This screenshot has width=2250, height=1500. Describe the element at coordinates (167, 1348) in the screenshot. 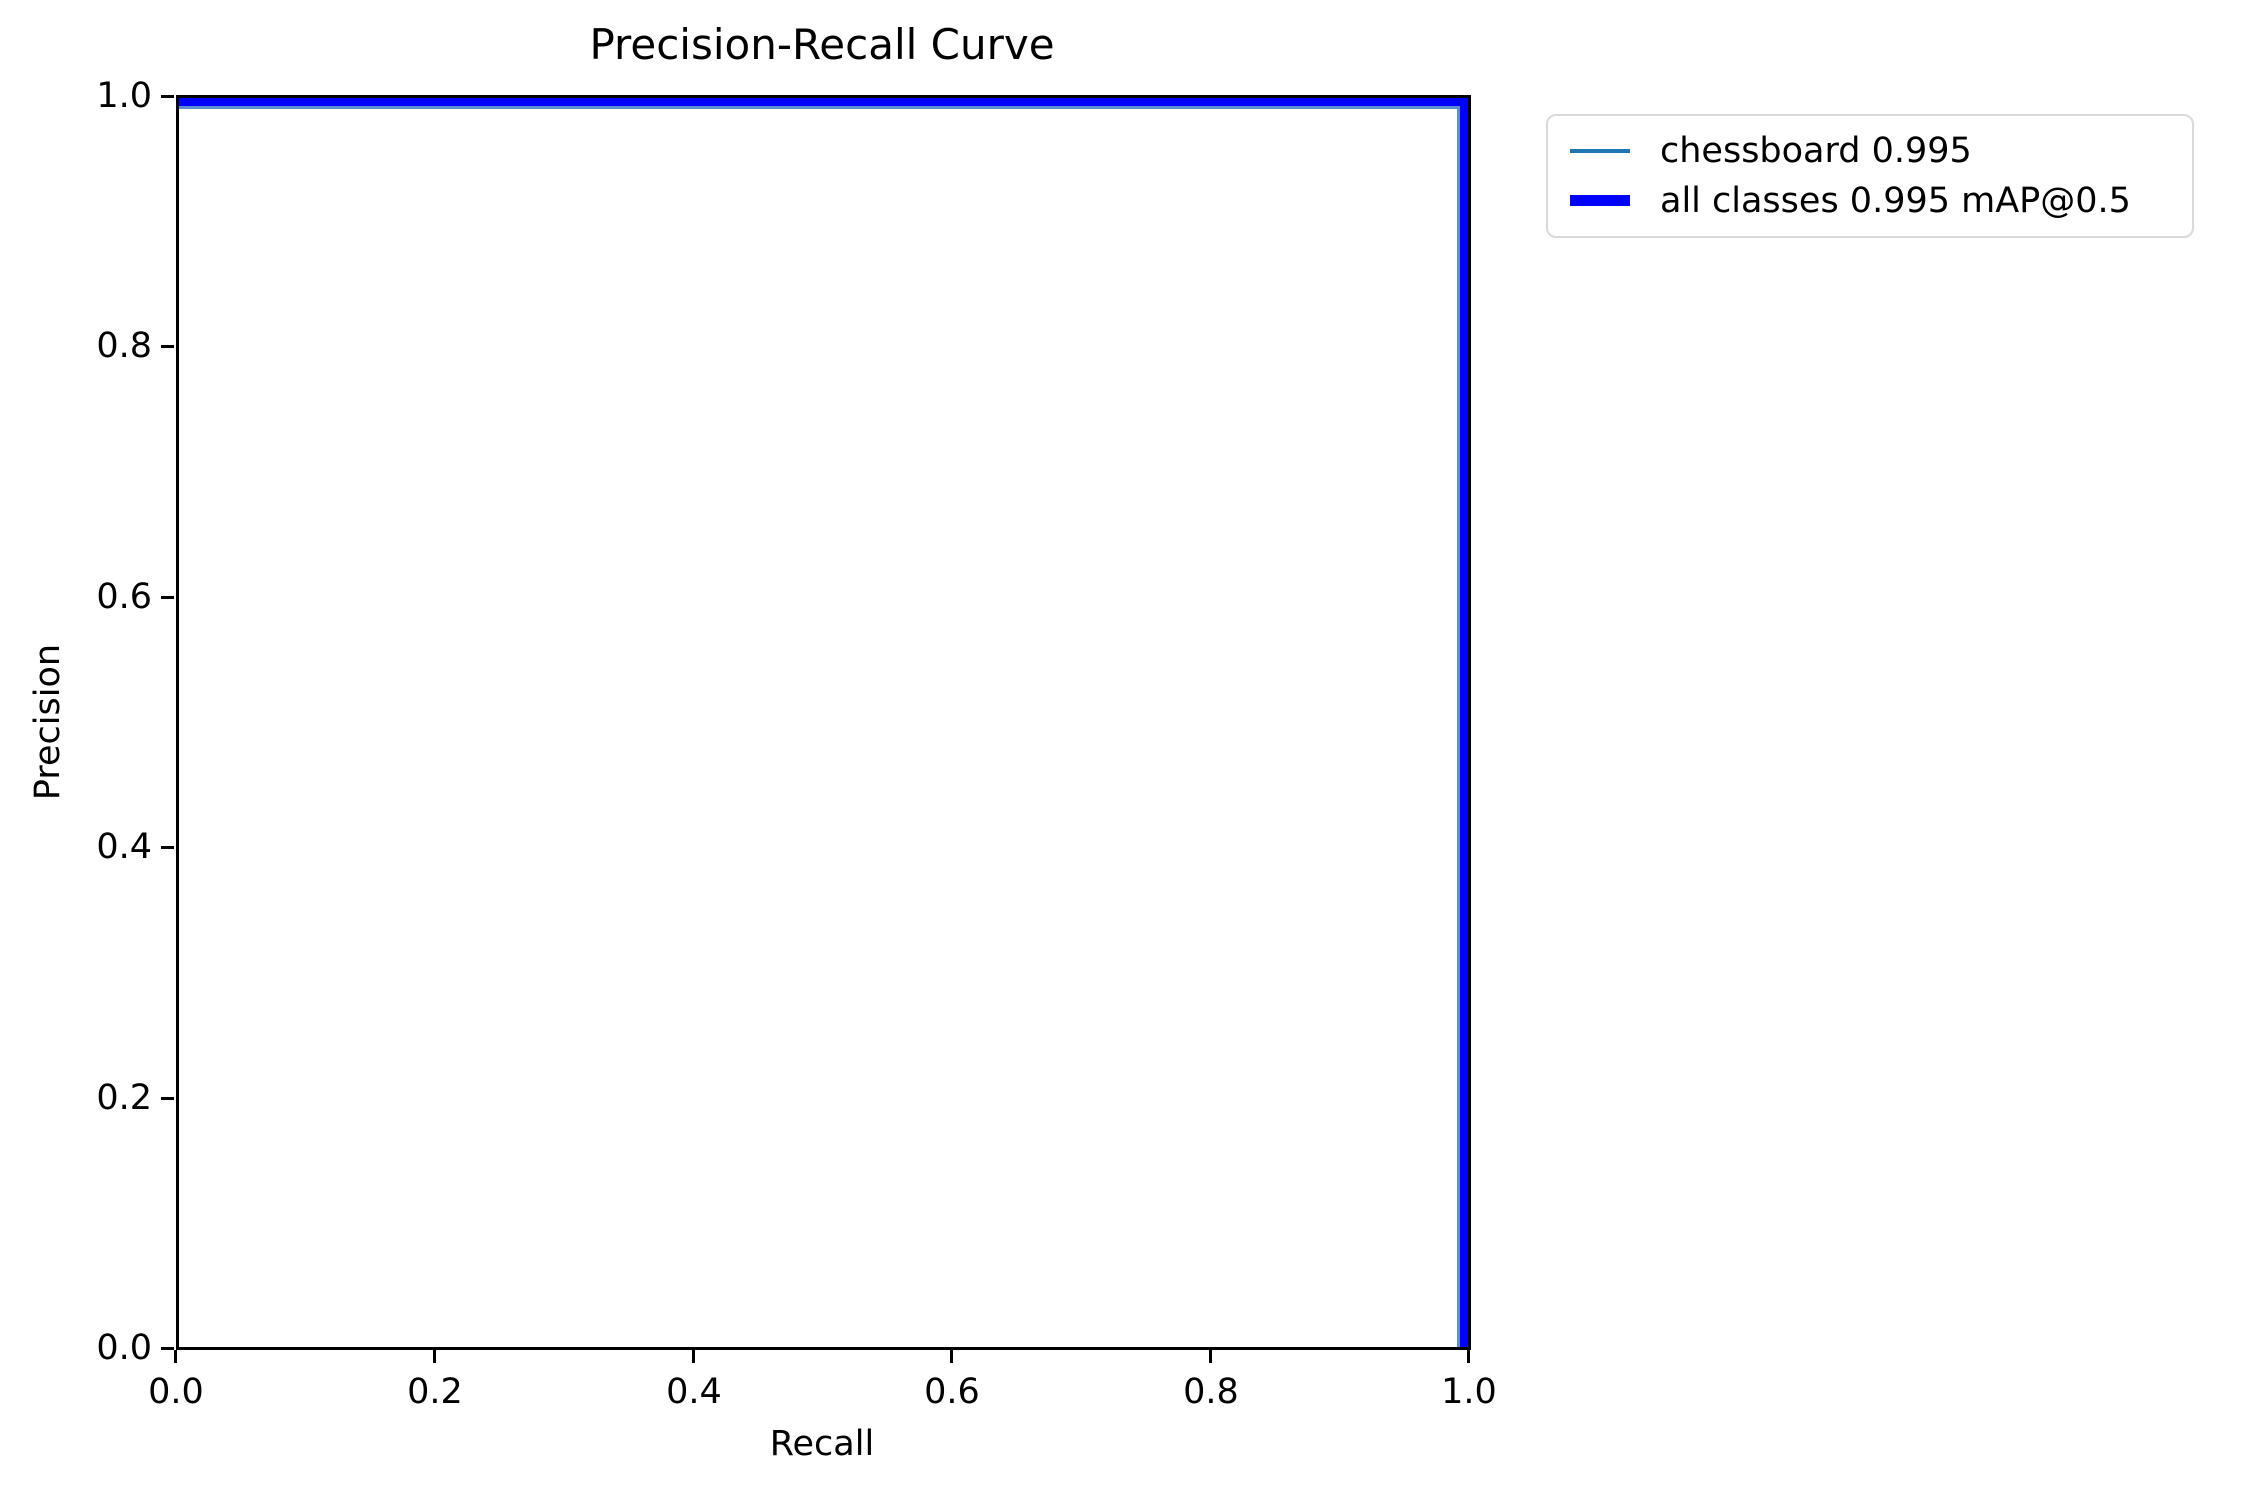

I see `y-tick-0.0` at that location.